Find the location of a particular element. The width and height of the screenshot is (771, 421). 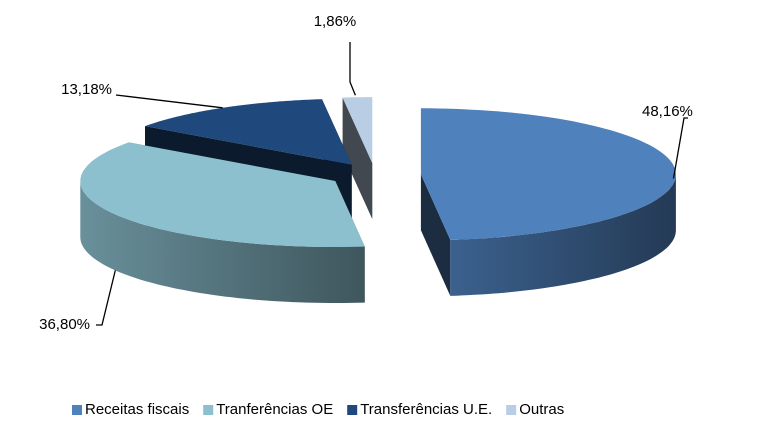

legend-label: Receitas fiscais is located at coordinates (137, 409).